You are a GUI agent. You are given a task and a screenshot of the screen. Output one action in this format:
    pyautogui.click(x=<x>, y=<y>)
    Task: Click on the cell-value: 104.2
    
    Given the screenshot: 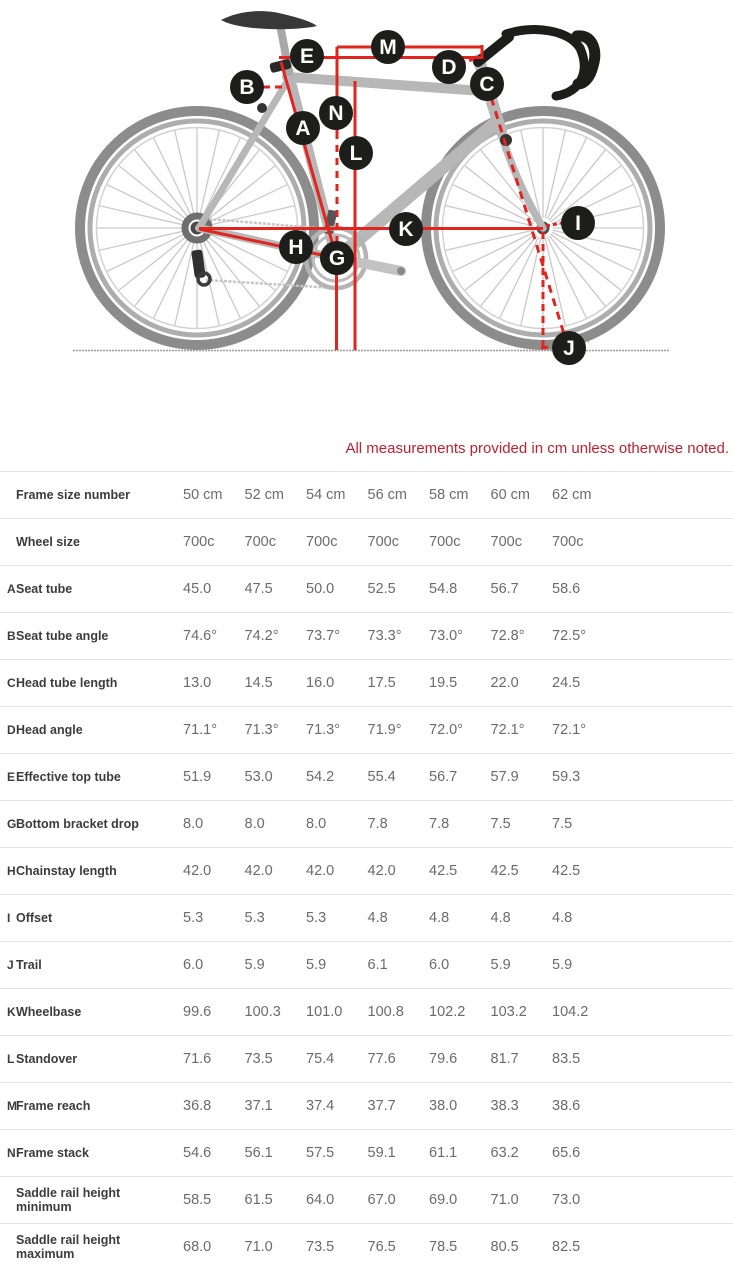 What is the action you would take?
    pyautogui.click(x=570, y=1012)
    